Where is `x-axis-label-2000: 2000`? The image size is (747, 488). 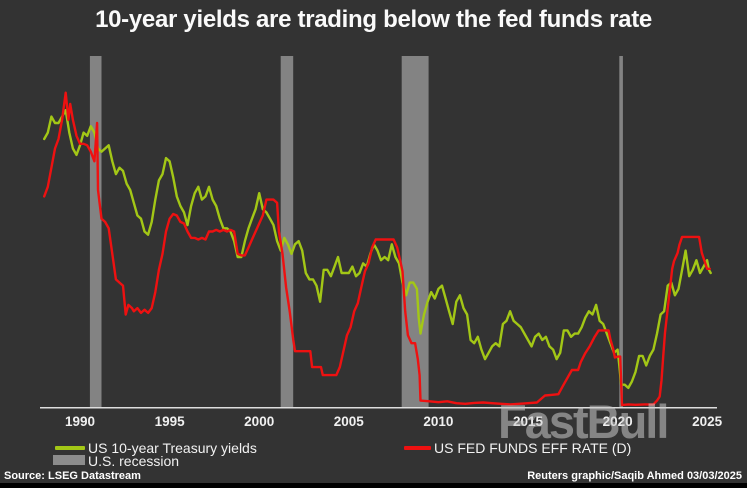
x-axis-label-2000: 2000 is located at coordinates (259, 421).